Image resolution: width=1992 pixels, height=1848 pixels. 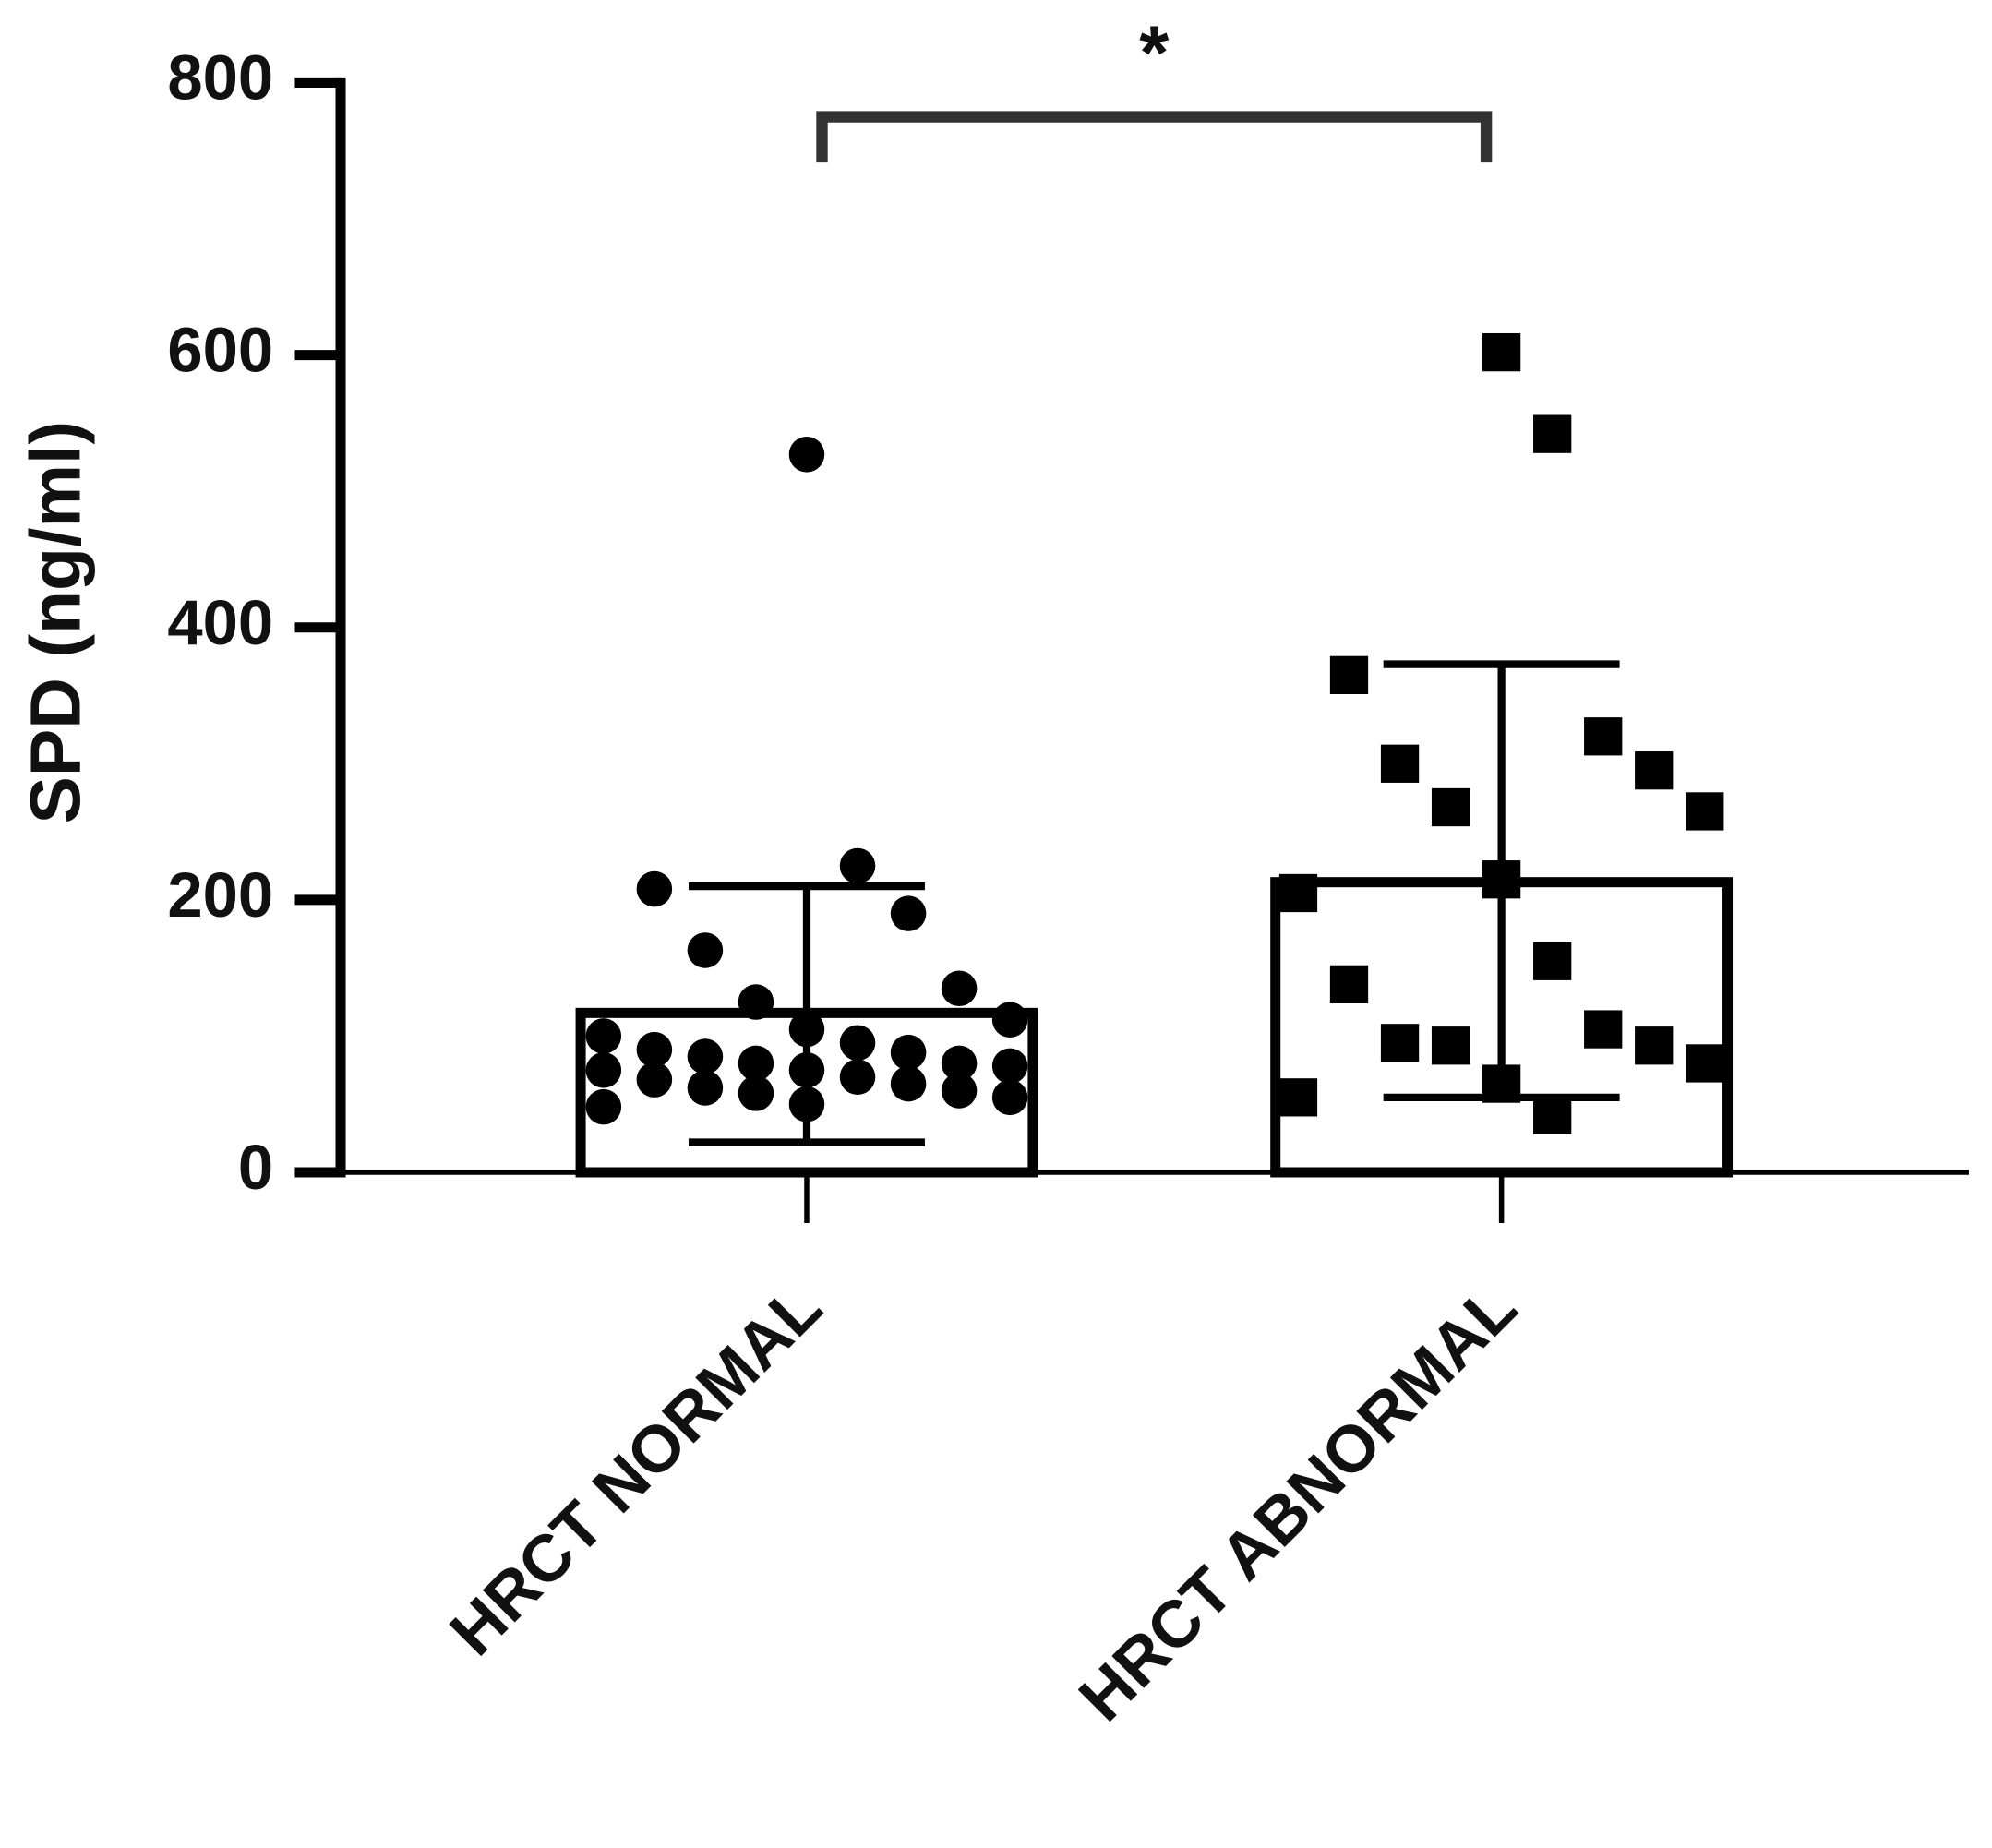 I want to click on y-tick-label: 400, so click(x=220, y=622).